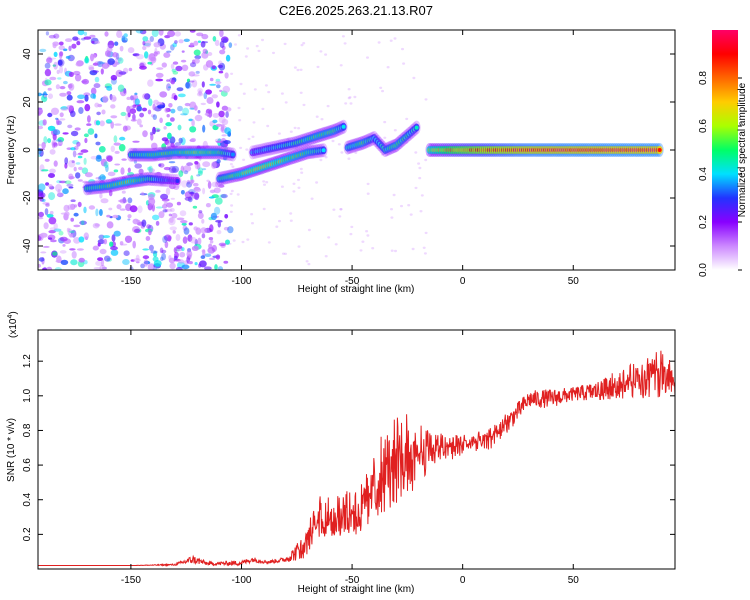 This screenshot has height=600, width=750. What do you see at coordinates (27, 499) in the screenshot?
I see `snr-y-tick-label: 0.4` at bounding box center [27, 499].